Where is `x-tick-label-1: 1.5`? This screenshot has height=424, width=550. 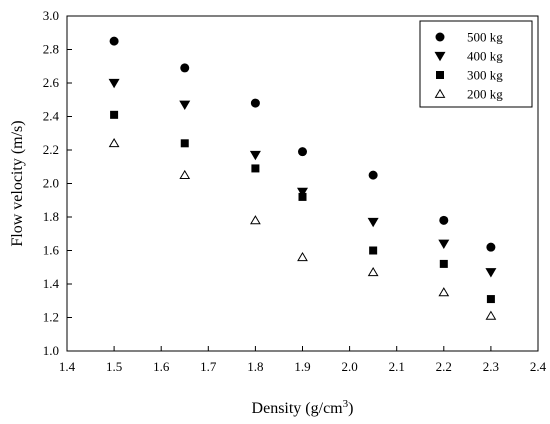 x-tick-label-1: 1.5 is located at coordinates (114, 366).